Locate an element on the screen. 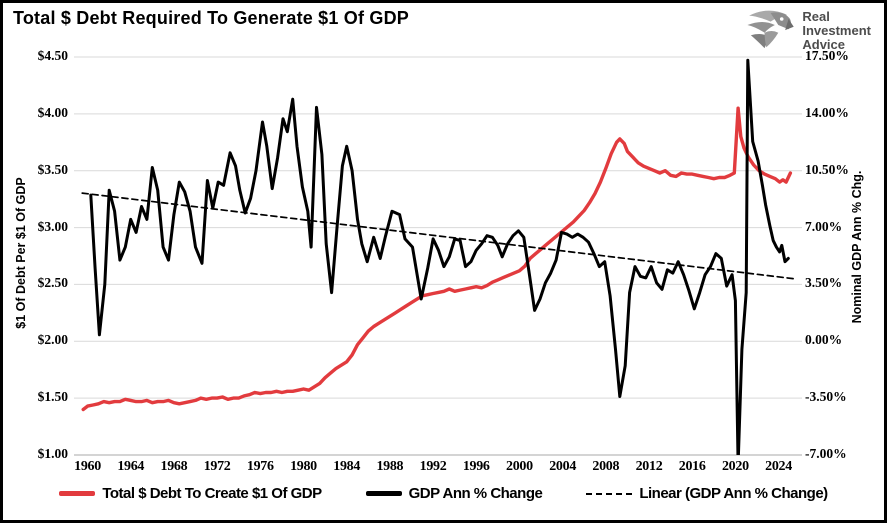 This screenshot has height=523, width=887. legend-label-gdp: GDP Ann % Change is located at coordinates (475, 493).